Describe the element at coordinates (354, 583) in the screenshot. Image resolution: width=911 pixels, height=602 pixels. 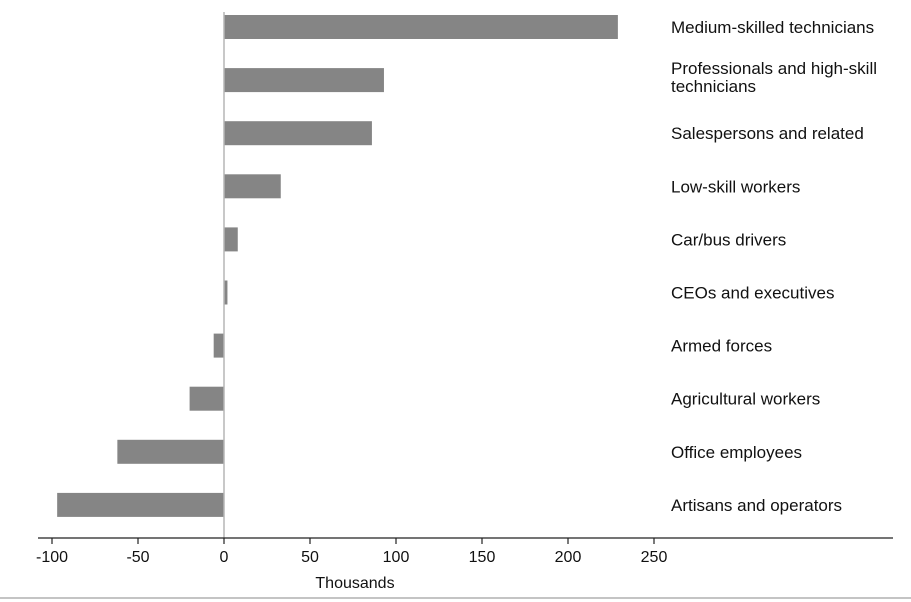
I see `x-axis-title: Thousands` at that location.